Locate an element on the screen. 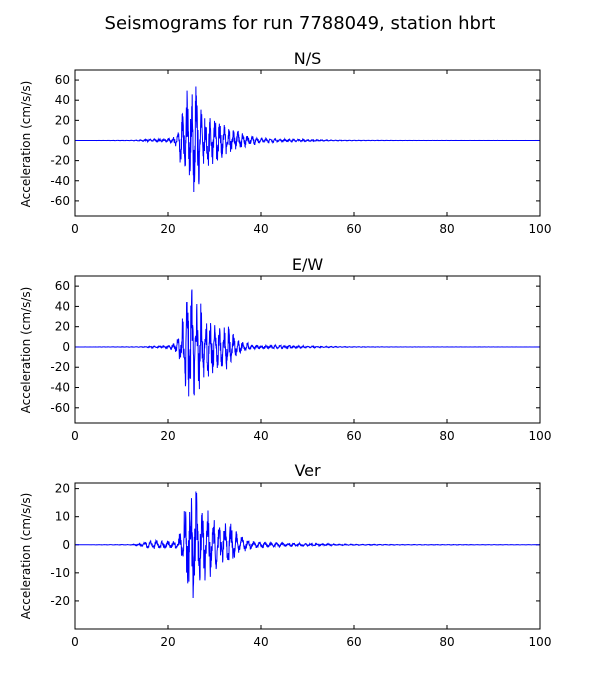 The height and width of the screenshot is (700, 600). y-tick-label: -10 is located at coordinates (60, 573).